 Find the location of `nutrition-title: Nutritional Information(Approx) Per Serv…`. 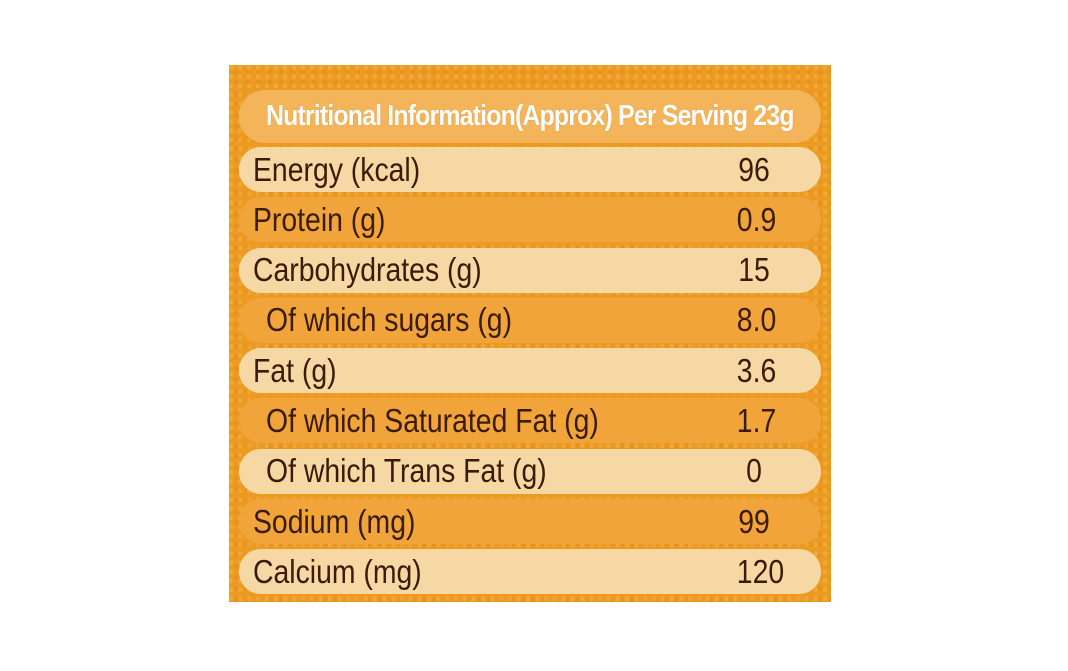

nutrition-title: Nutritional Information(Approx) Per Serv… is located at coordinates (530, 116).